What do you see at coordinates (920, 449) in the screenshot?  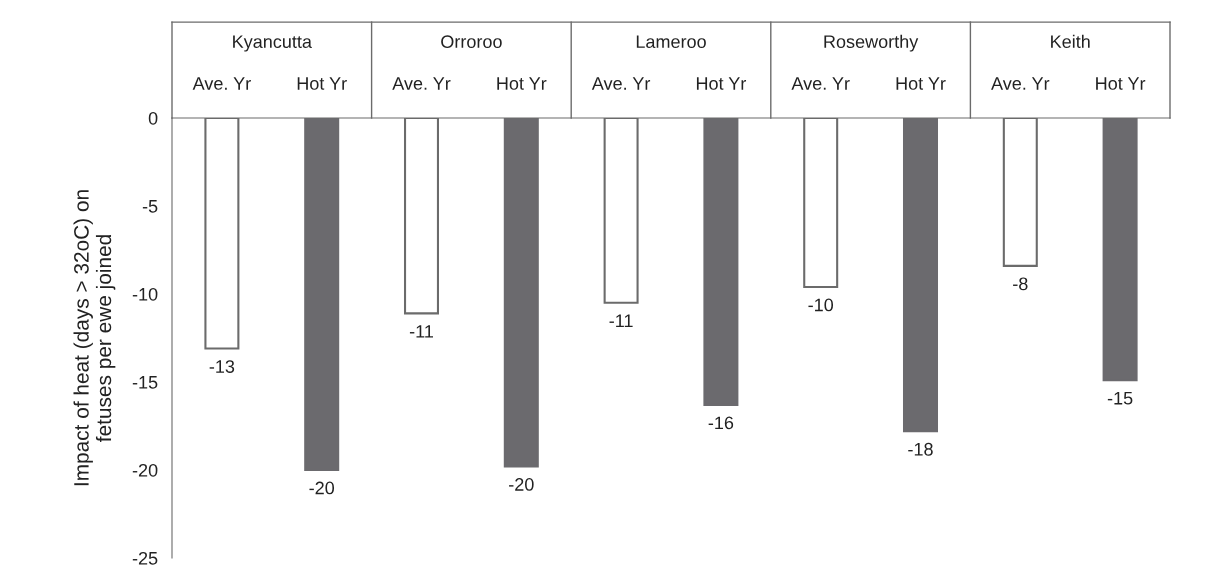 I see `data-label: -18` at bounding box center [920, 449].